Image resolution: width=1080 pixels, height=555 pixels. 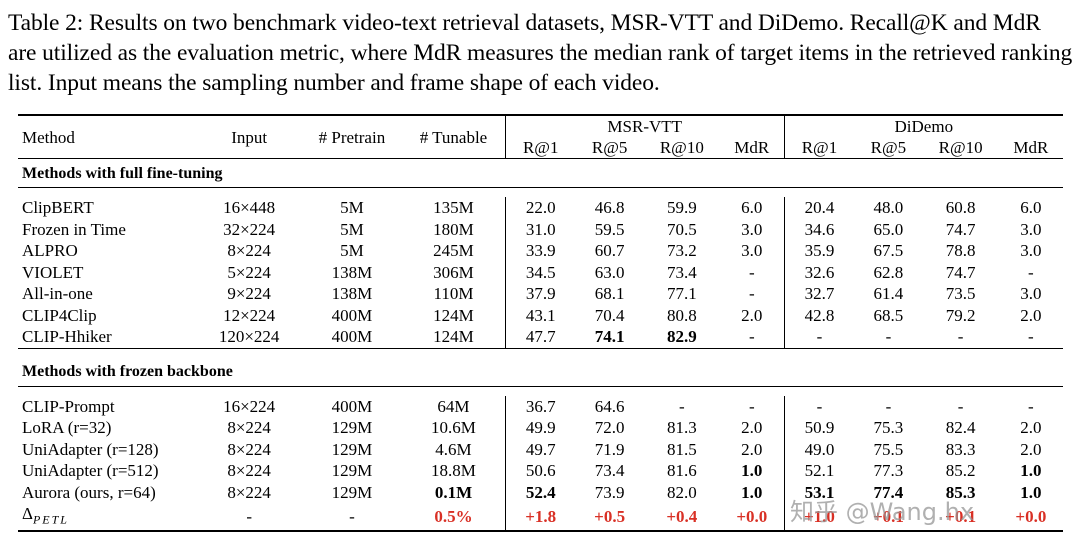 I want to click on cell-metric: +1.8, so click(x=540, y=517).